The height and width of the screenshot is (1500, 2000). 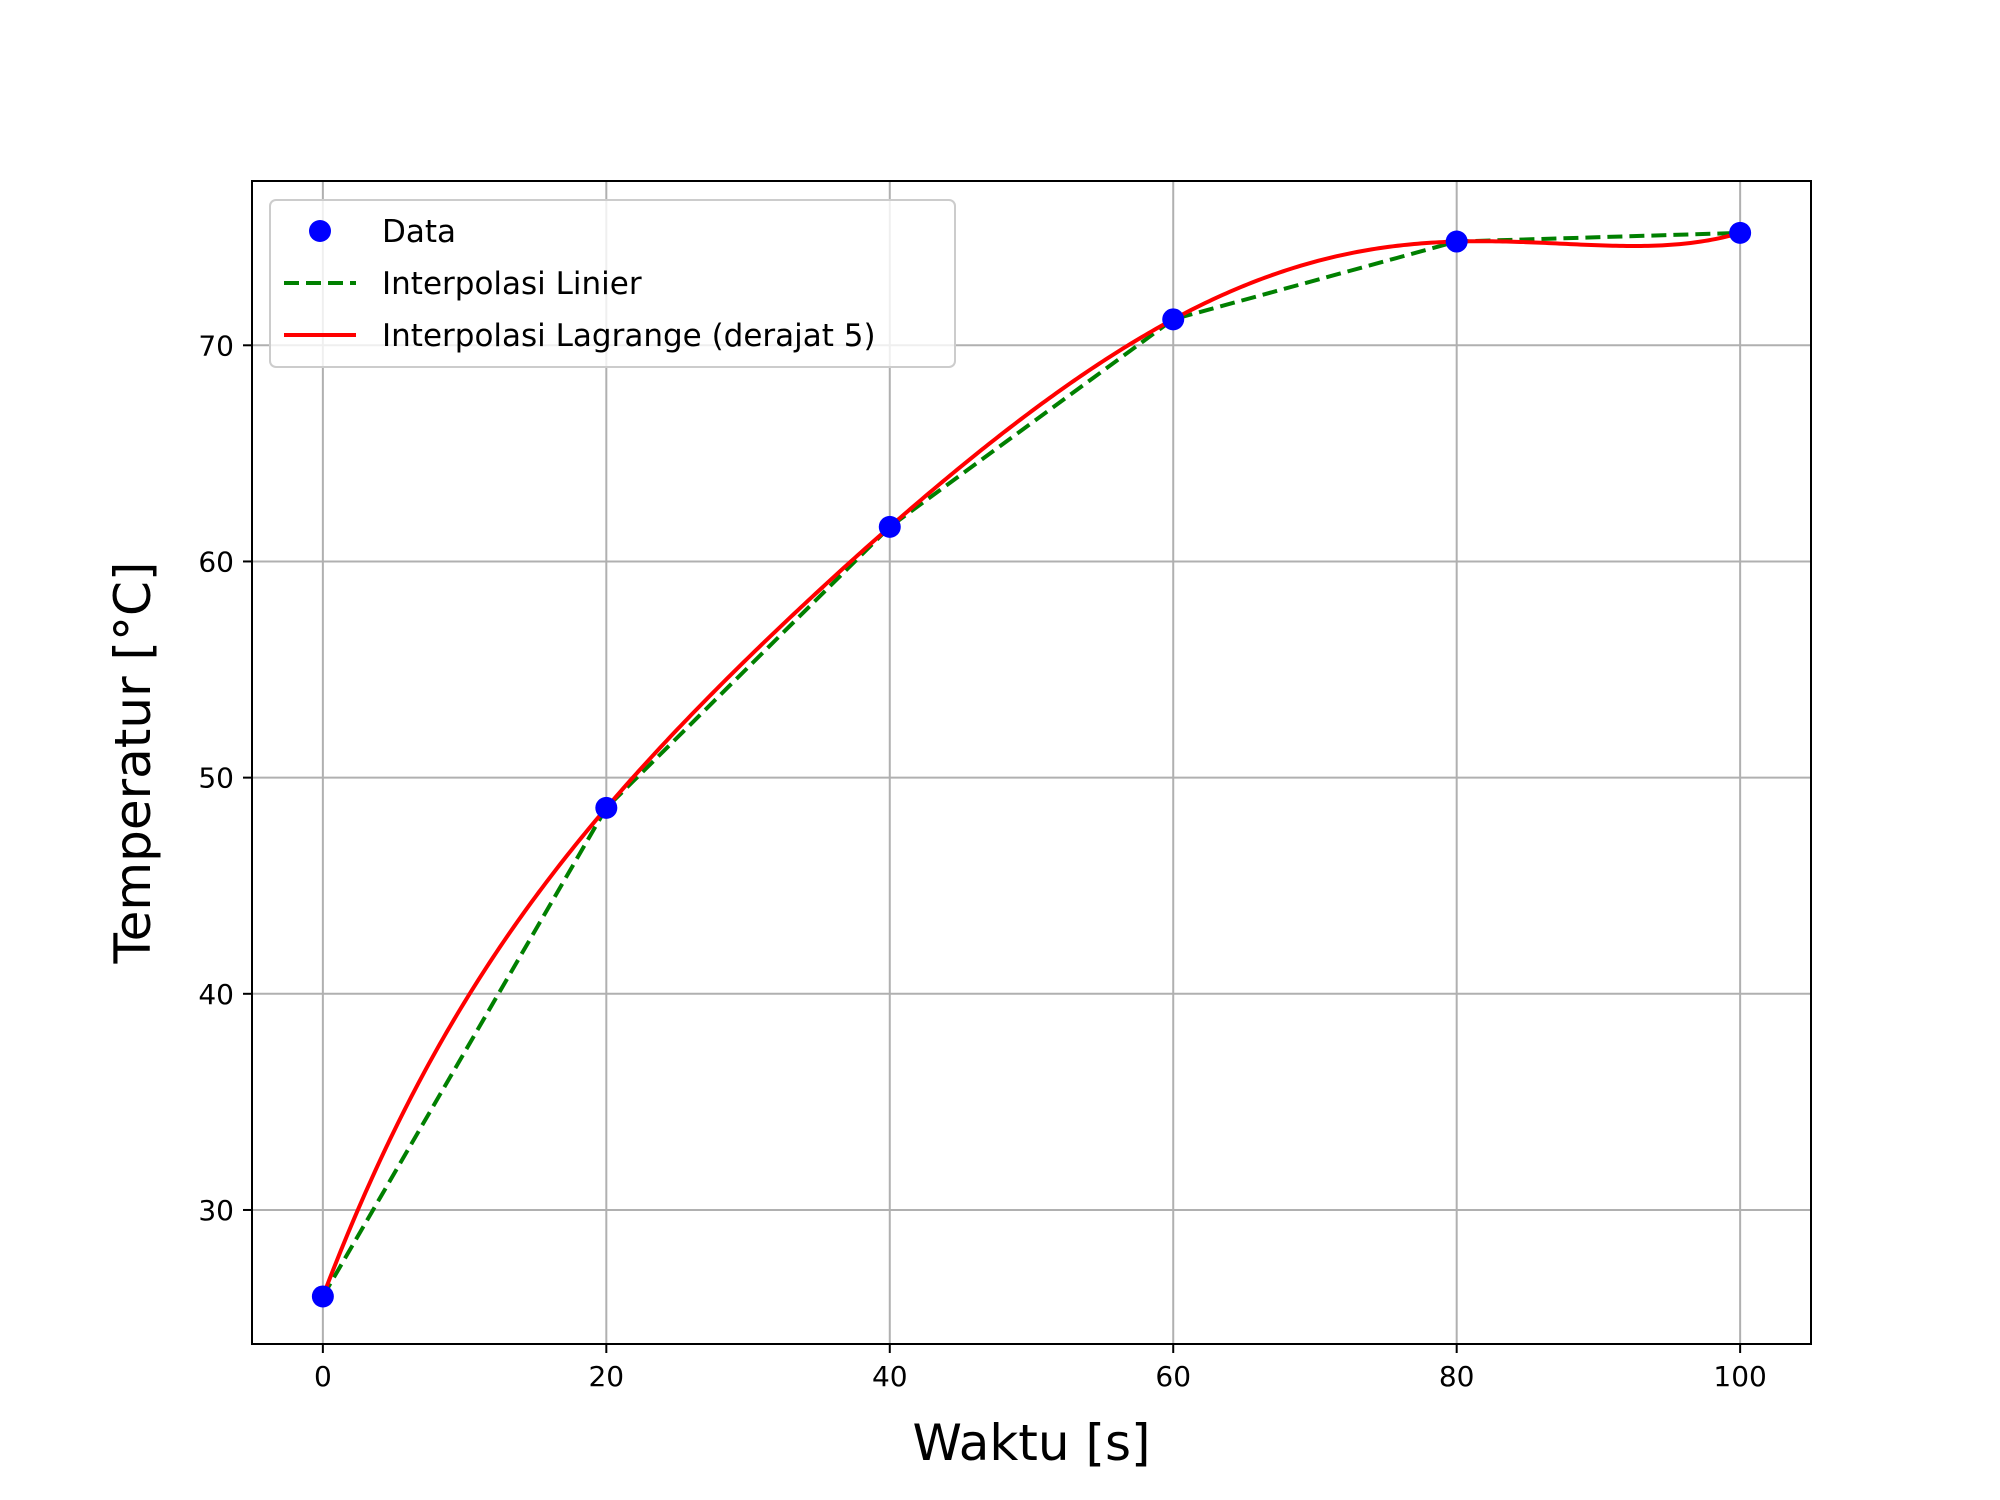 What do you see at coordinates (216, 1210) in the screenshot?
I see `y-tick-label: 30` at bounding box center [216, 1210].